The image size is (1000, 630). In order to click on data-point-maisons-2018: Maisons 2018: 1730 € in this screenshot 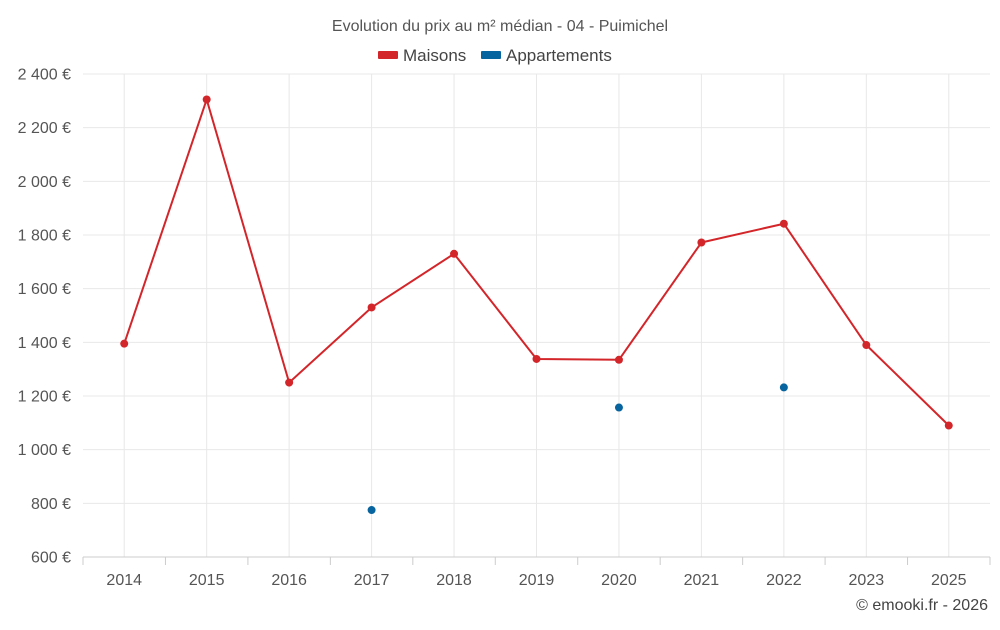, I will do `click(454, 253)`.